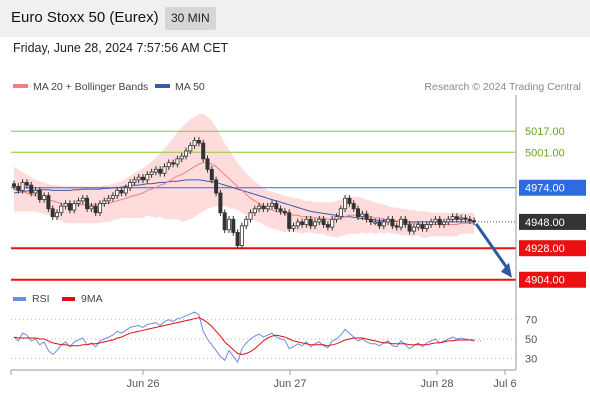 The height and width of the screenshot is (400, 590). Describe the element at coordinates (545, 281) in the screenshot. I see `support-level-label: 4904.00` at that location.